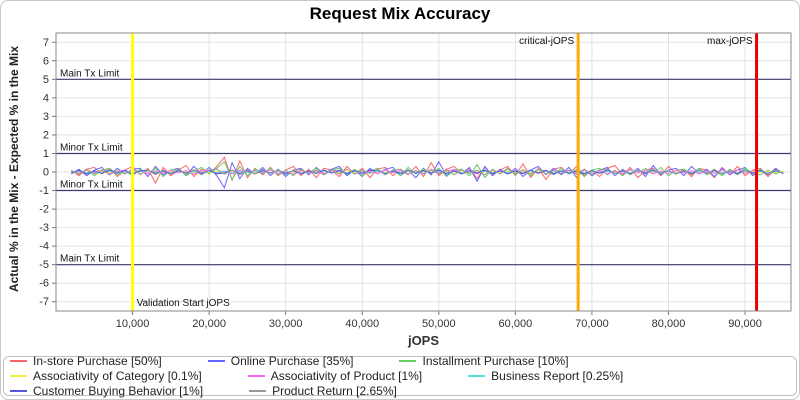 This screenshot has height=400, width=800. Describe the element at coordinates (44, 284) in the screenshot. I see `y-tick-label: -6` at that location.